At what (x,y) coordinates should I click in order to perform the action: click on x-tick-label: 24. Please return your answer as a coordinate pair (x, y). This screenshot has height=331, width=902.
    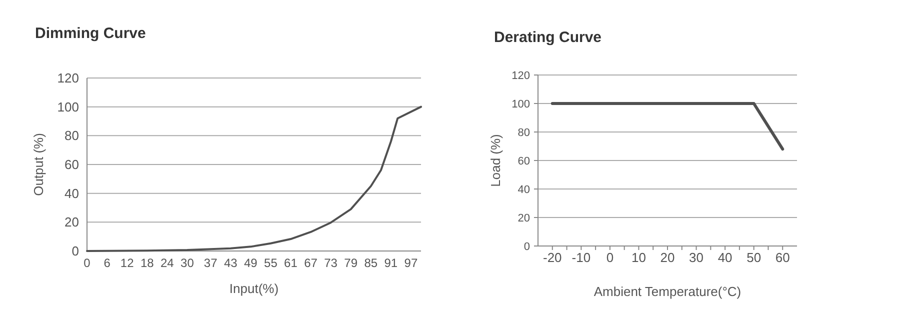
    Looking at the image, I should click on (167, 263).